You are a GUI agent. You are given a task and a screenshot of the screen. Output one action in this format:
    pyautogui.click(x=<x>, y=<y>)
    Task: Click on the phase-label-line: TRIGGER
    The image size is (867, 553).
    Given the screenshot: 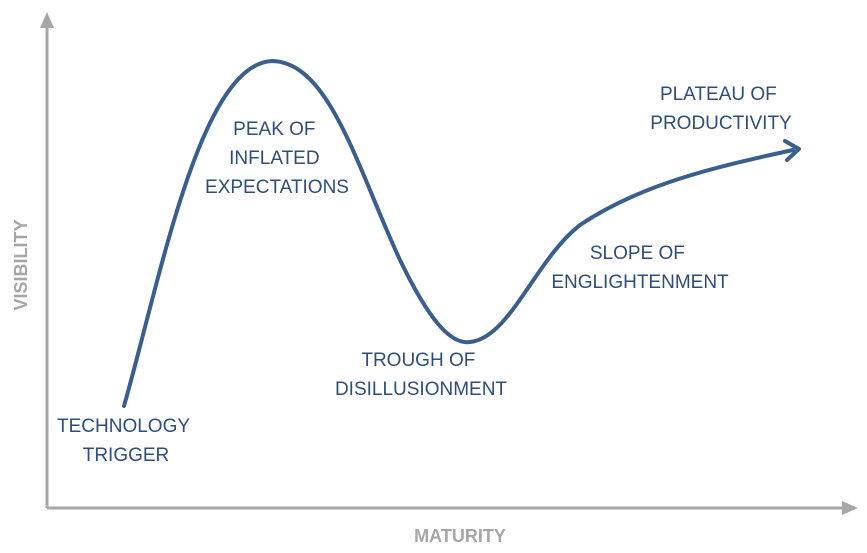 What is the action you would take?
    pyautogui.click(x=126, y=455)
    